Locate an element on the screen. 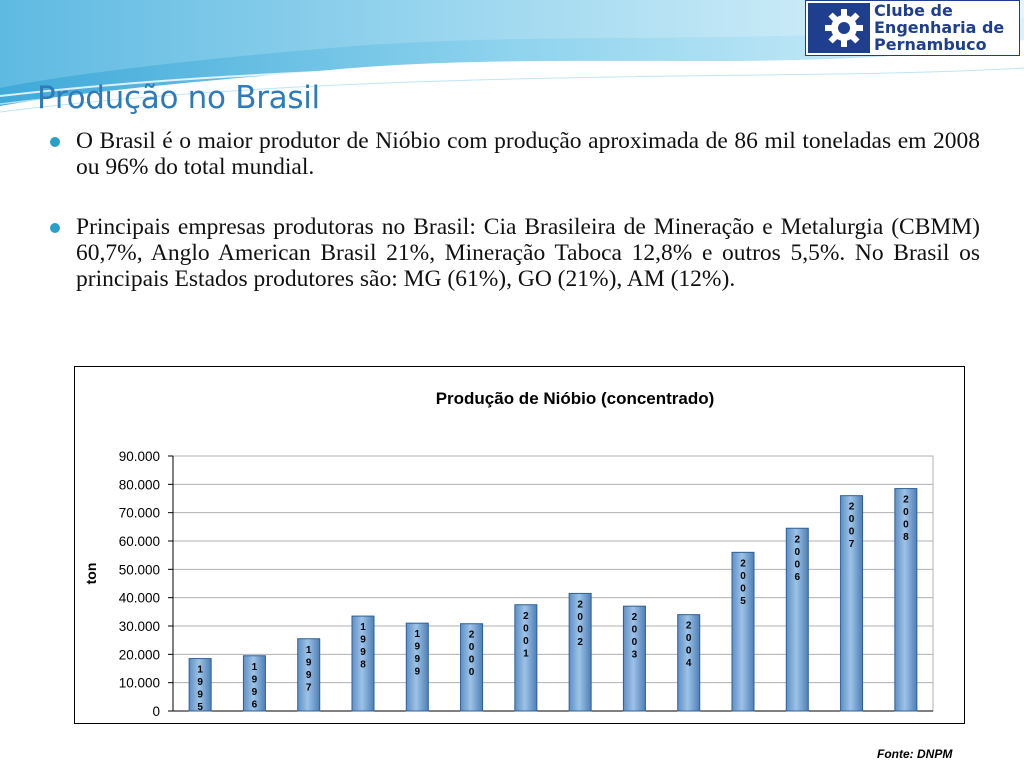  logo-line: Pernambuco is located at coordinates (930, 44).